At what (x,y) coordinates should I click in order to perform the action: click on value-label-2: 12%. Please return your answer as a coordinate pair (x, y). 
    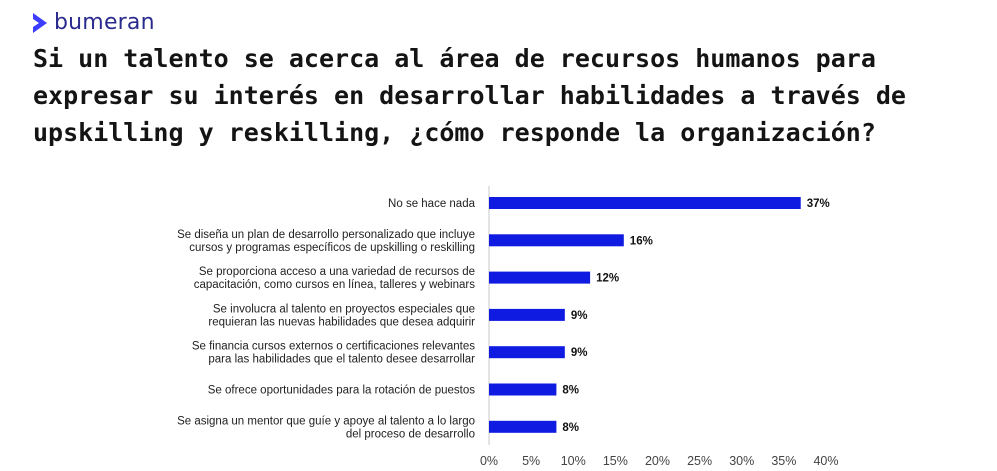
    Looking at the image, I should click on (607, 279).